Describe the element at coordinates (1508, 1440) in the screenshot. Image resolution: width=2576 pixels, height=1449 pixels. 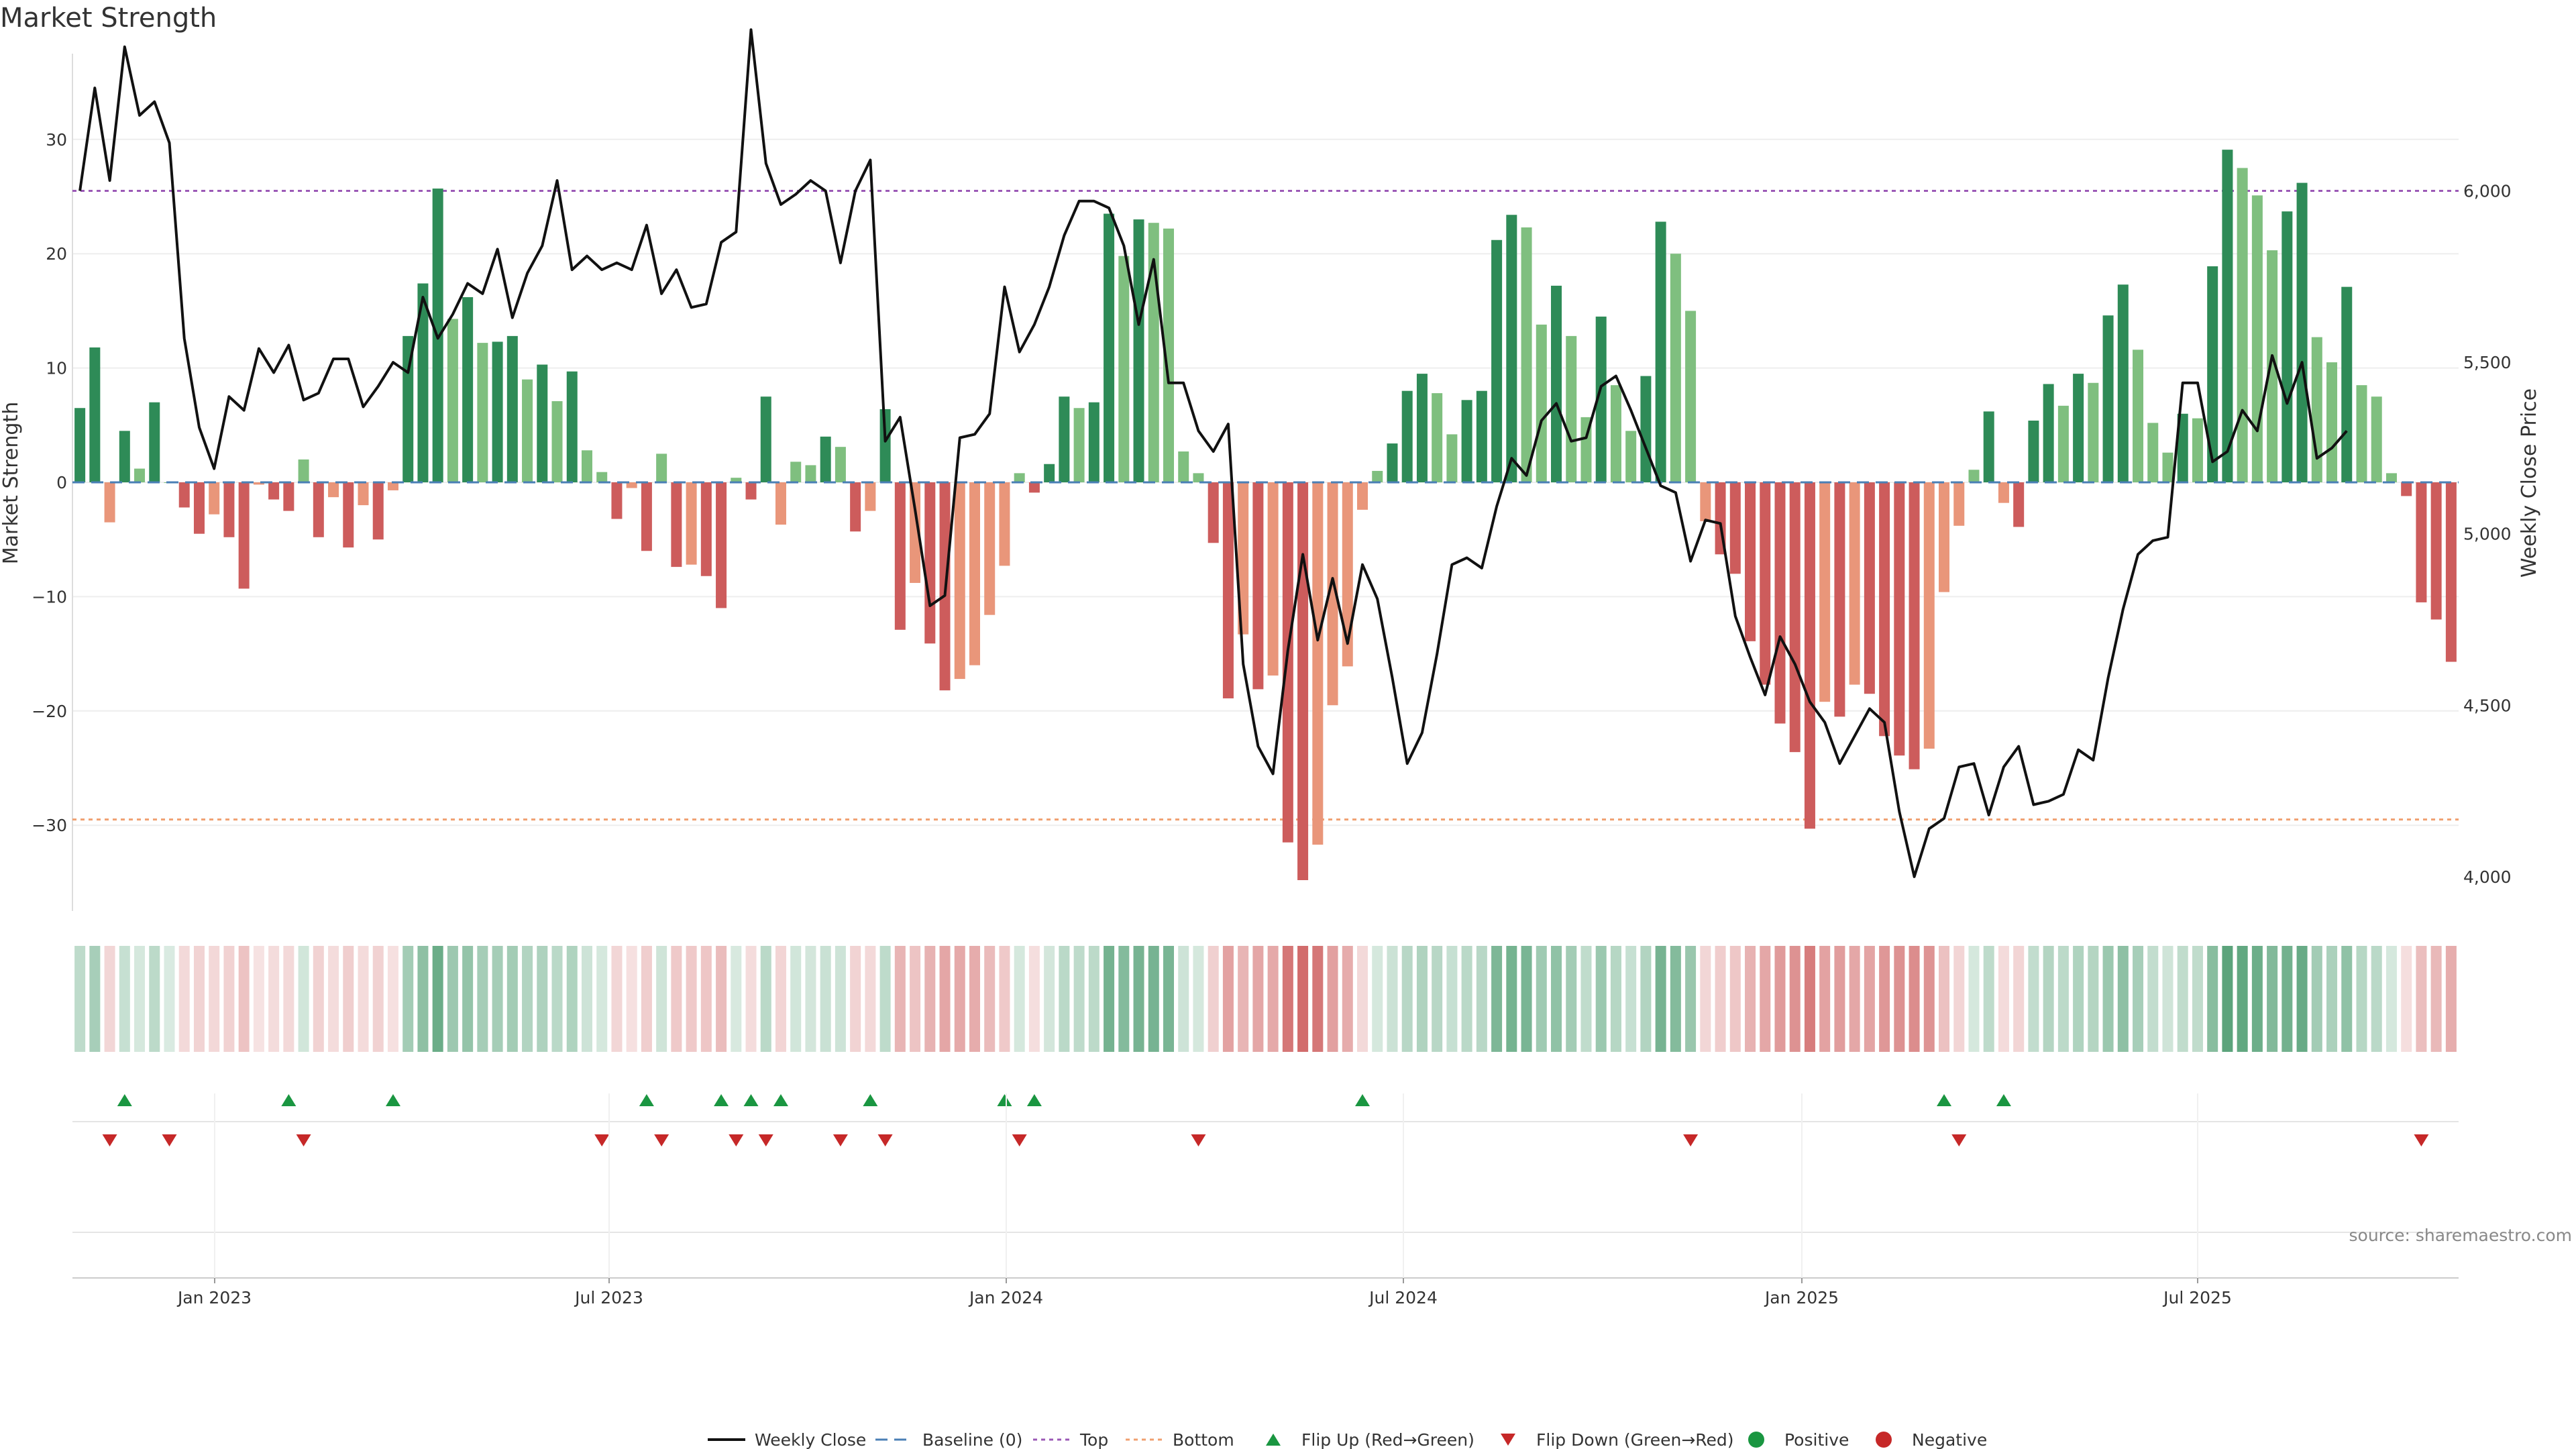
I see `legend-flip-down-swatch` at that location.